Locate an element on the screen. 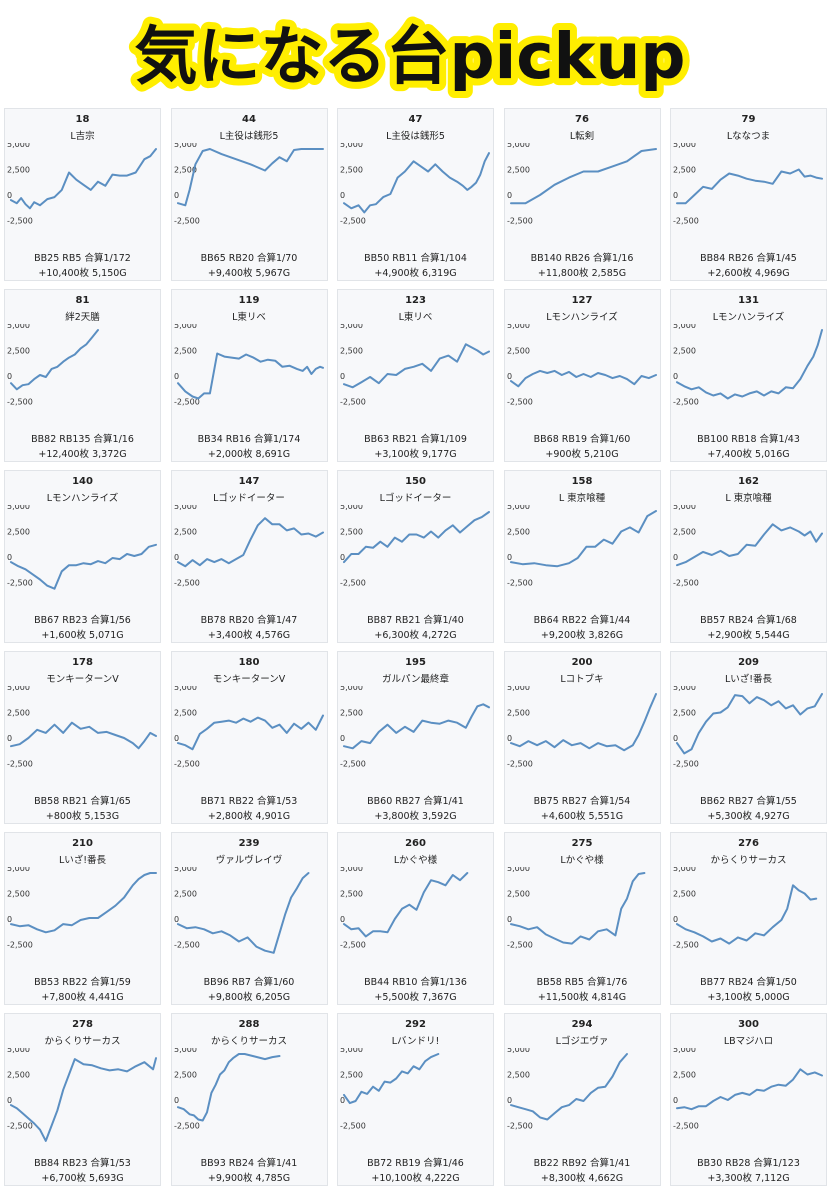  bonus-stats: BB72 RB19 合算1/46 is located at coordinates (415, 1163).